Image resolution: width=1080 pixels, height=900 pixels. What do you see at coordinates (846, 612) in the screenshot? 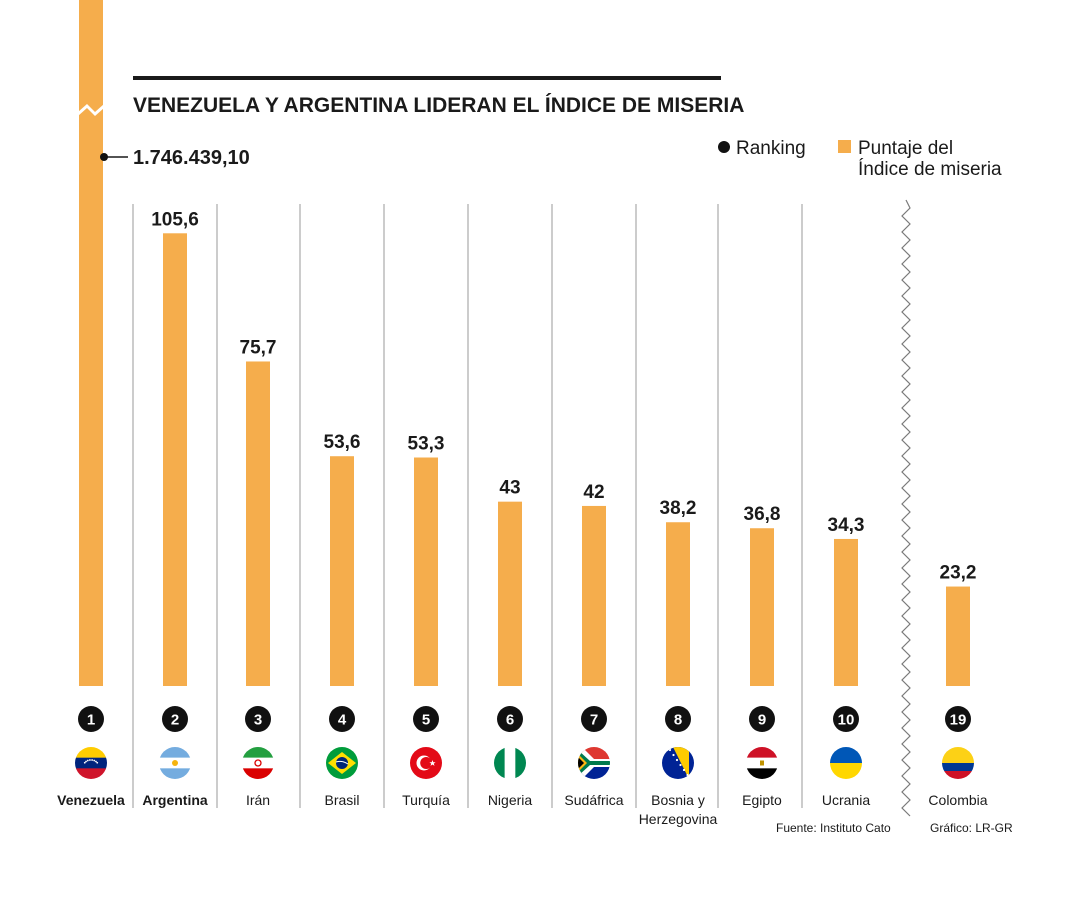
I see `bar-ucrania` at bounding box center [846, 612].